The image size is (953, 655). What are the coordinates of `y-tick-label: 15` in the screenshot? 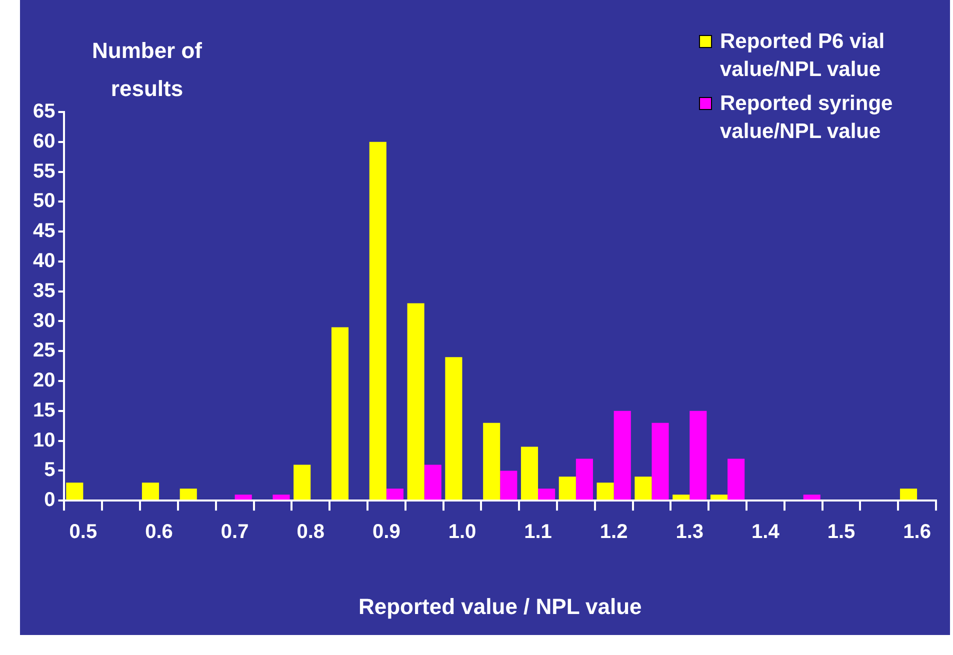 It's located at (44, 410).